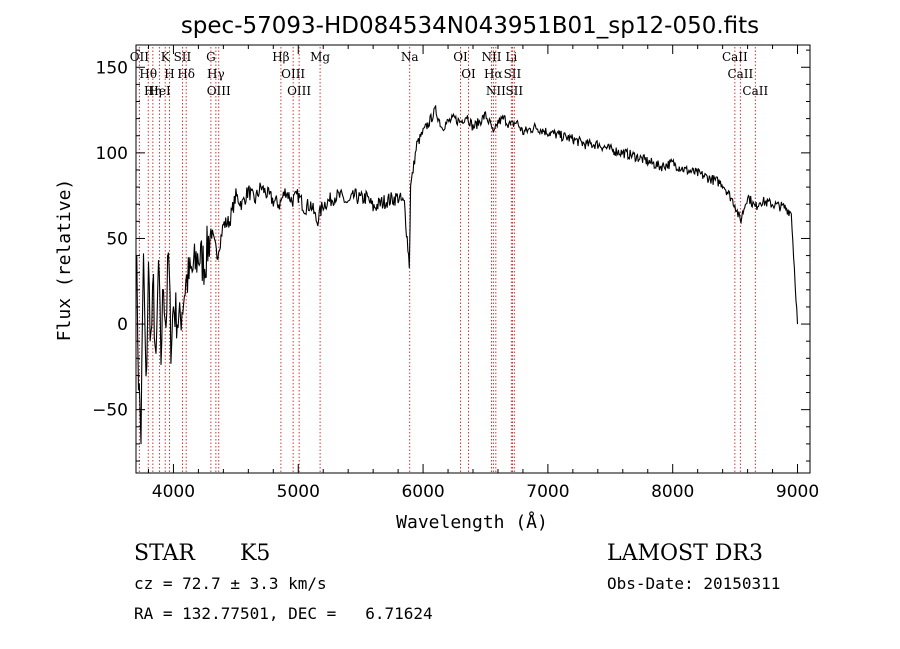 This screenshot has height=649, width=900. I want to click on y-tick-label: 150, so click(112, 68).